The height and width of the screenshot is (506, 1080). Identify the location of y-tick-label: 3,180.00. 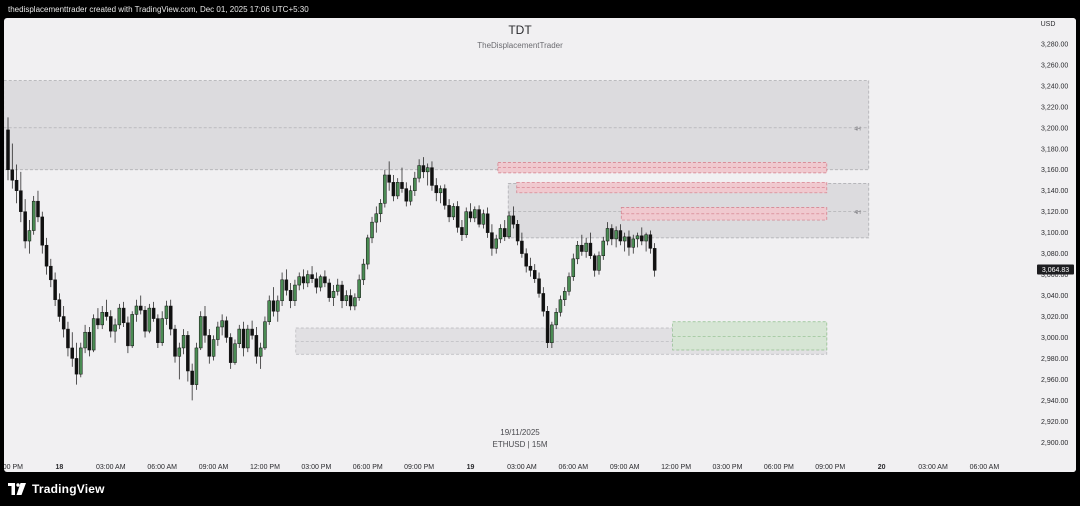
(1054, 149).